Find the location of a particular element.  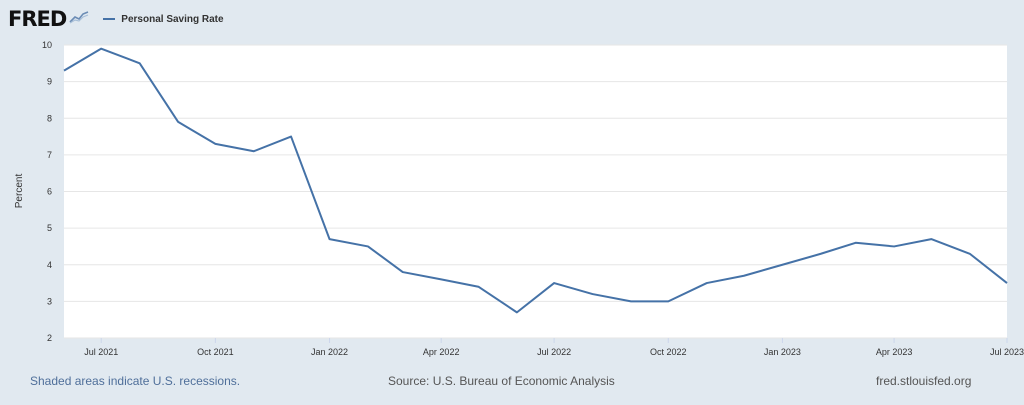

y-tick-label: 7 is located at coordinates (49, 155).